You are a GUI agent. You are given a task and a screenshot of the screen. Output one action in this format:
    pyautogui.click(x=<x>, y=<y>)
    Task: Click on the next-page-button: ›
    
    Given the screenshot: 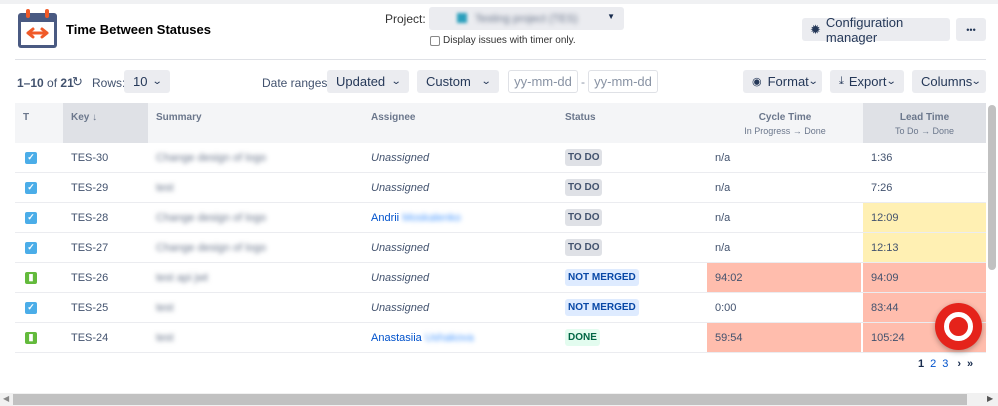 What is the action you would take?
    pyautogui.click(x=959, y=364)
    